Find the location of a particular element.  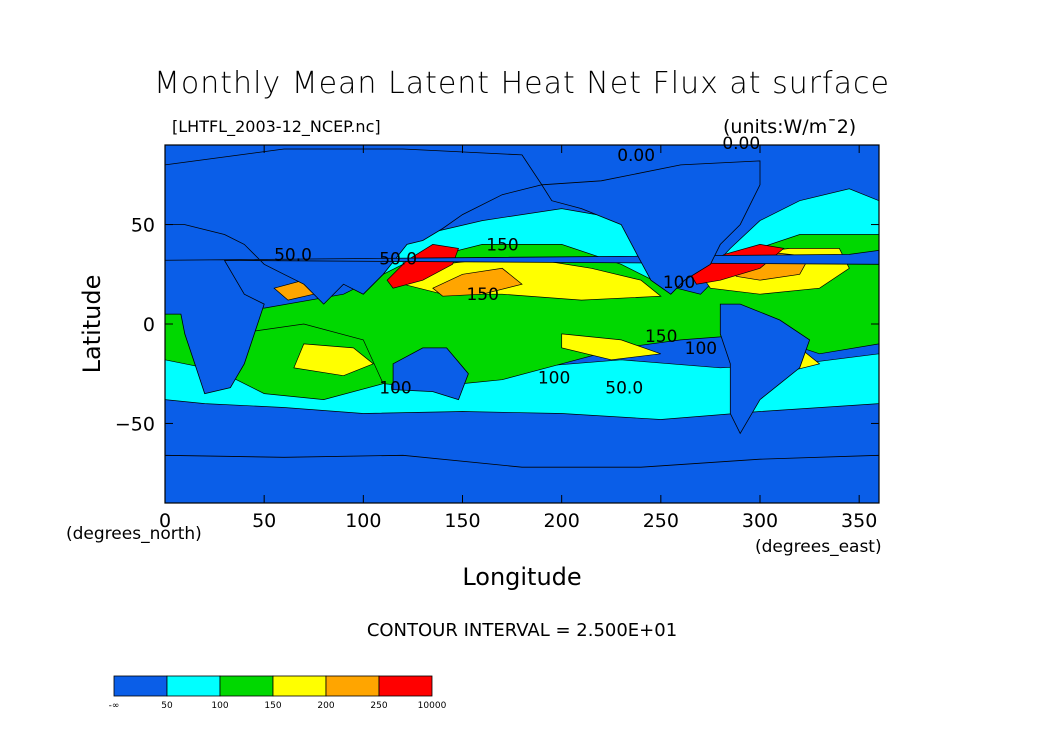

colorbar-label: 150 is located at coordinates (272, 706).